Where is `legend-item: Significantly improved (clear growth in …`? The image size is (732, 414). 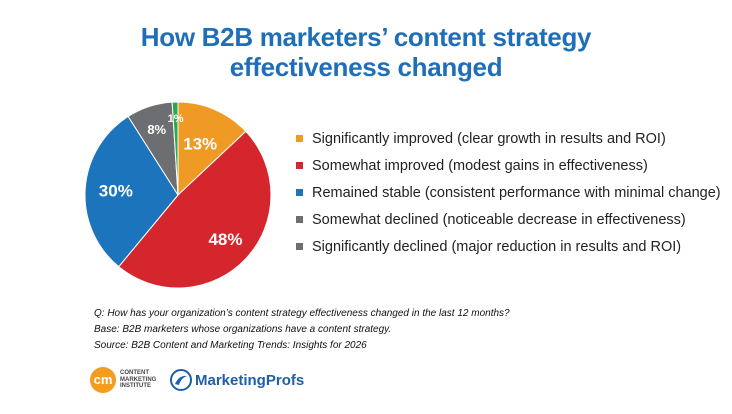
legend-item: Significantly improved (clear growth in … is located at coordinates (508, 138).